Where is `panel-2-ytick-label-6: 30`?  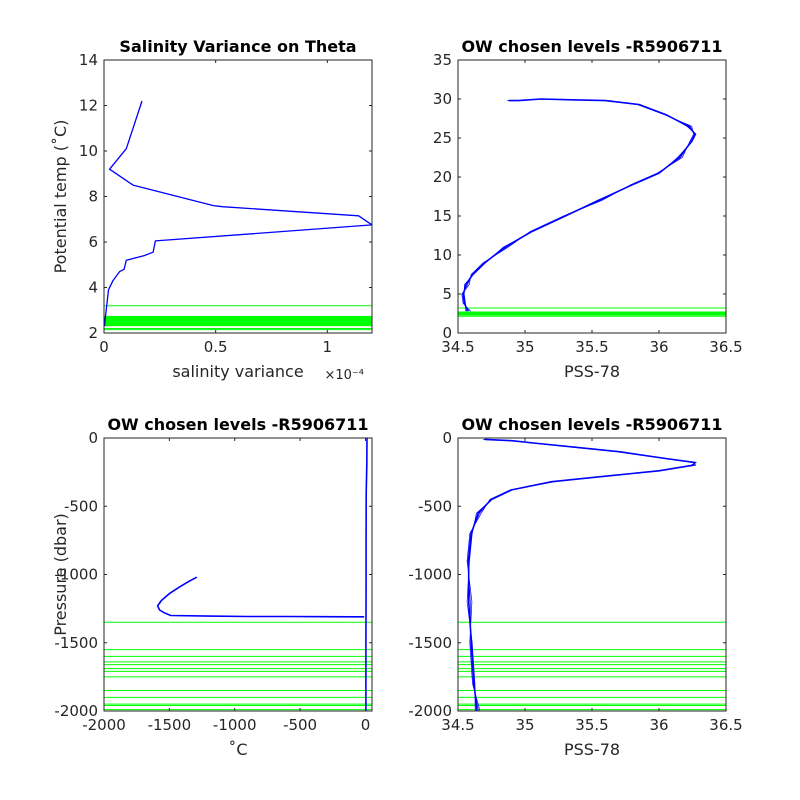 panel-2-ytick-label-6: 30 is located at coordinates (442, 99).